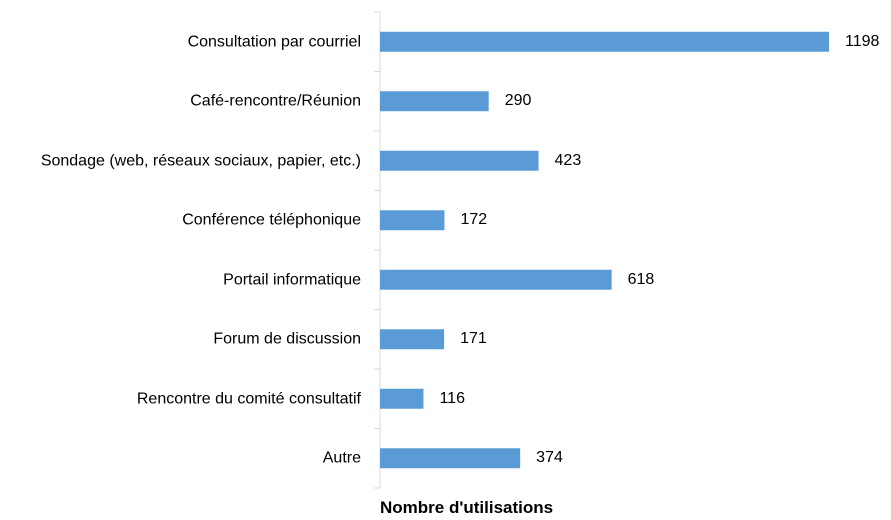  Describe the element at coordinates (248, 399) in the screenshot. I see `category-label: Rencontre du comité consultatif` at that location.